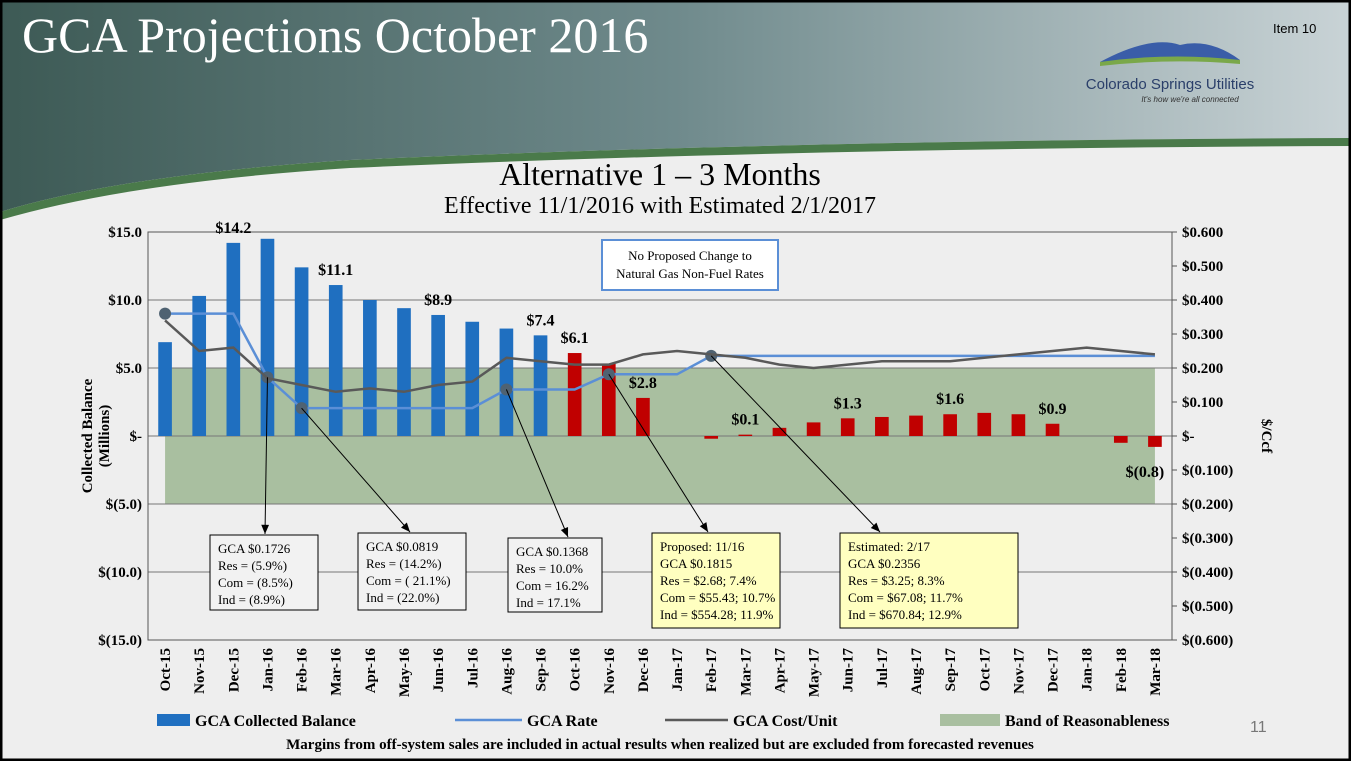  What do you see at coordinates (542, 670) in the screenshot?
I see `x-tick-label: Sep-16` at bounding box center [542, 670].